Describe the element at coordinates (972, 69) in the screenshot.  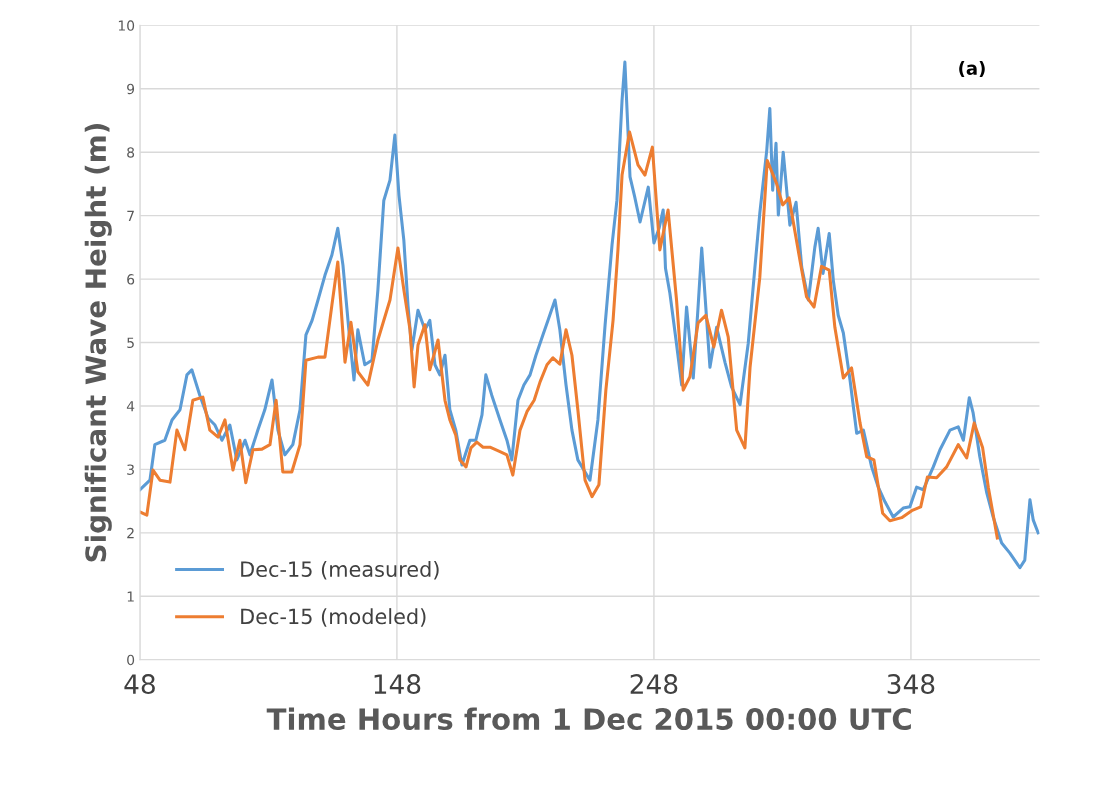
I see `annotation: (a)` at that location.